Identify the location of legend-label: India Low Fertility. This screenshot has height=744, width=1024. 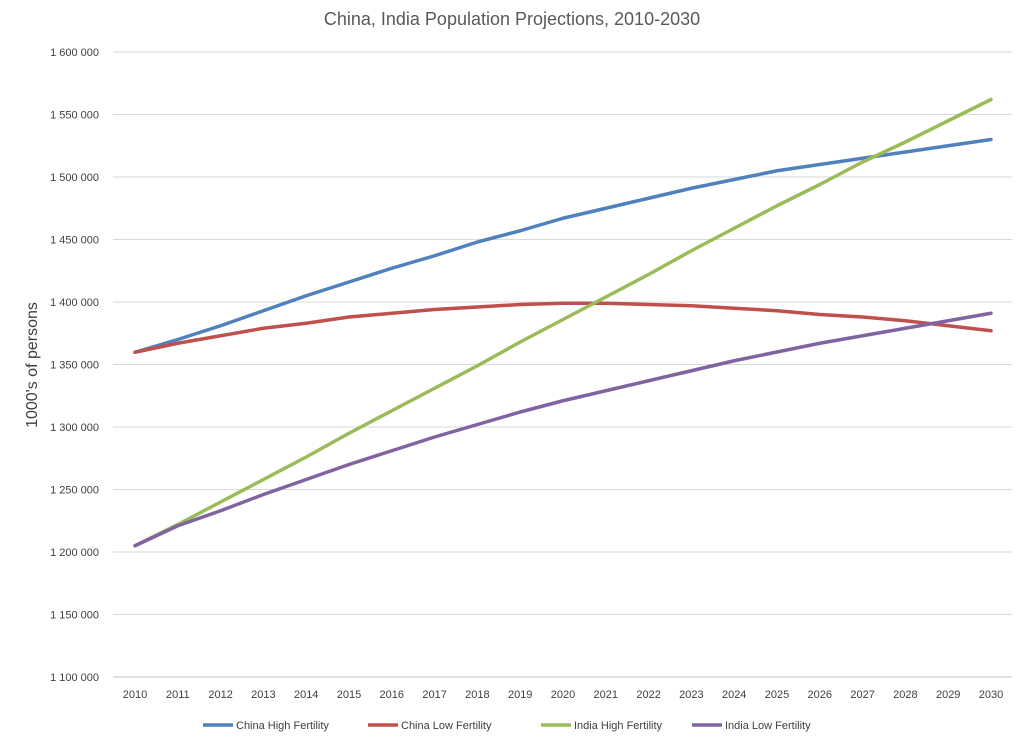
(768, 726).